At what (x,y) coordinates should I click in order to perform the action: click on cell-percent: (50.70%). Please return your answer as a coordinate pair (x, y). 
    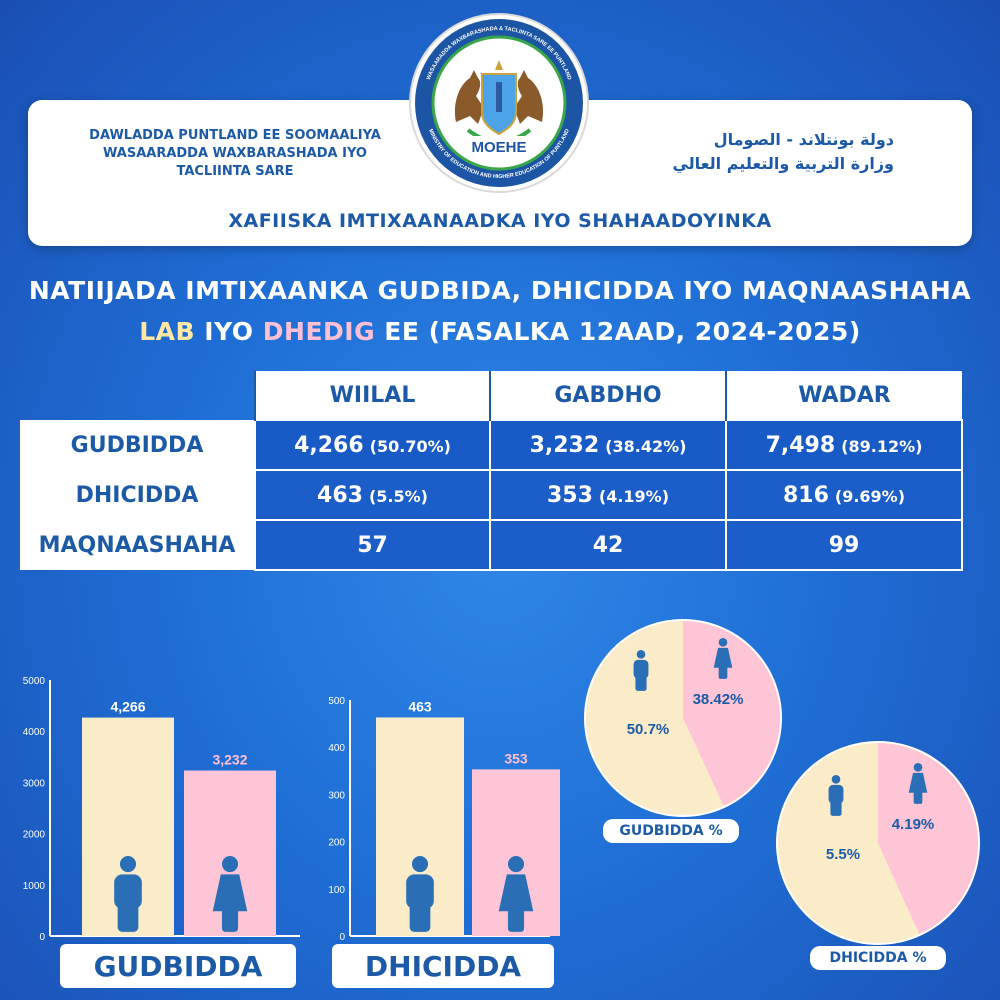
    Looking at the image, I should click on (410, 446).